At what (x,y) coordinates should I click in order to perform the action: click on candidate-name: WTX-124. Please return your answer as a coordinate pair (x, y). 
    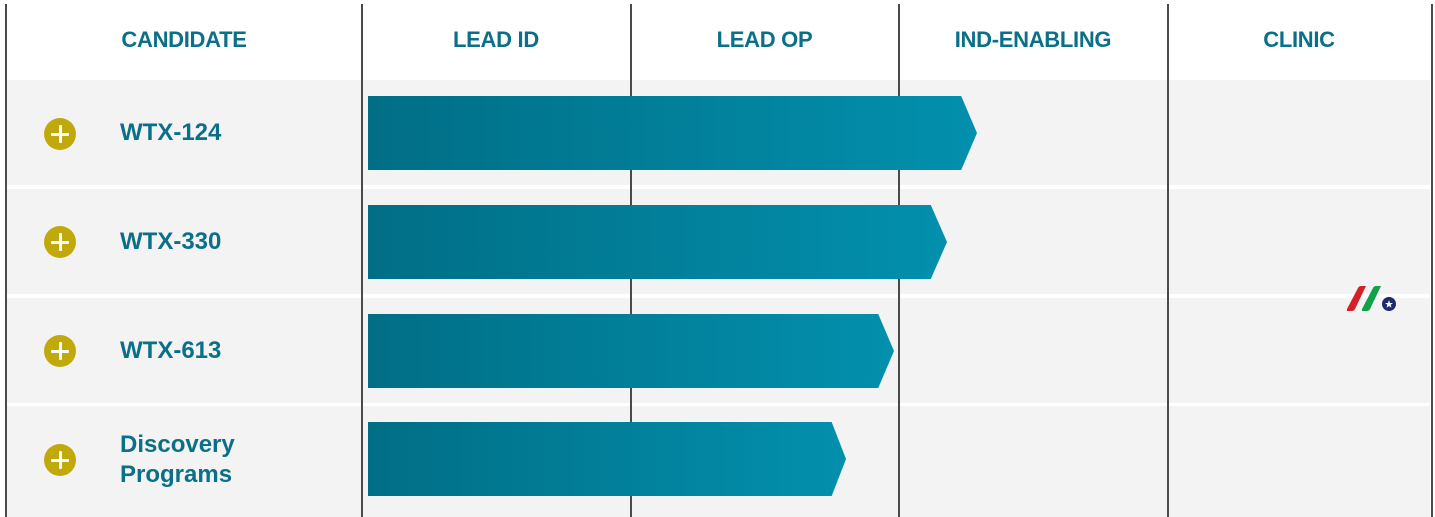
    Looking at the image, I should click on (171, 132).